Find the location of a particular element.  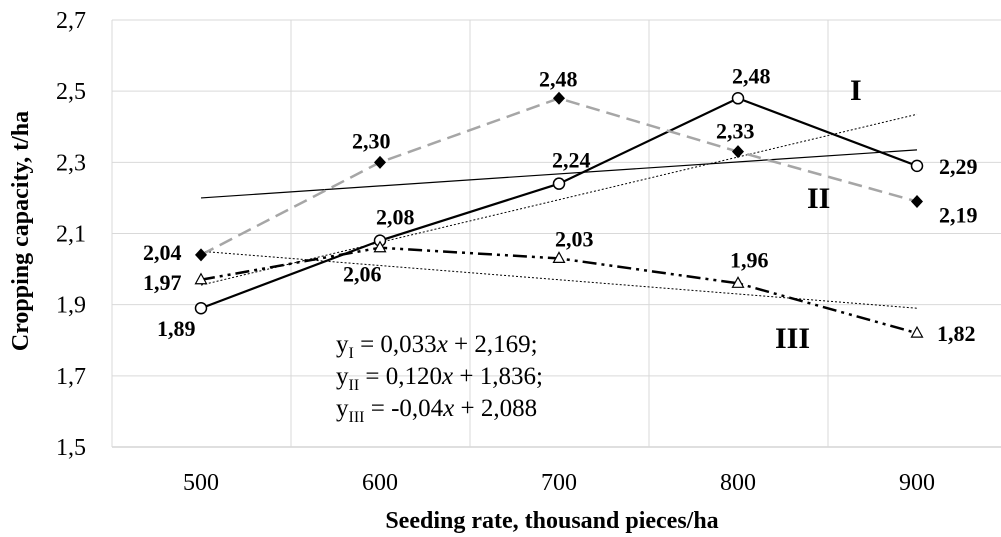

data-label: 2,29 is located at coordinates (958, 166).